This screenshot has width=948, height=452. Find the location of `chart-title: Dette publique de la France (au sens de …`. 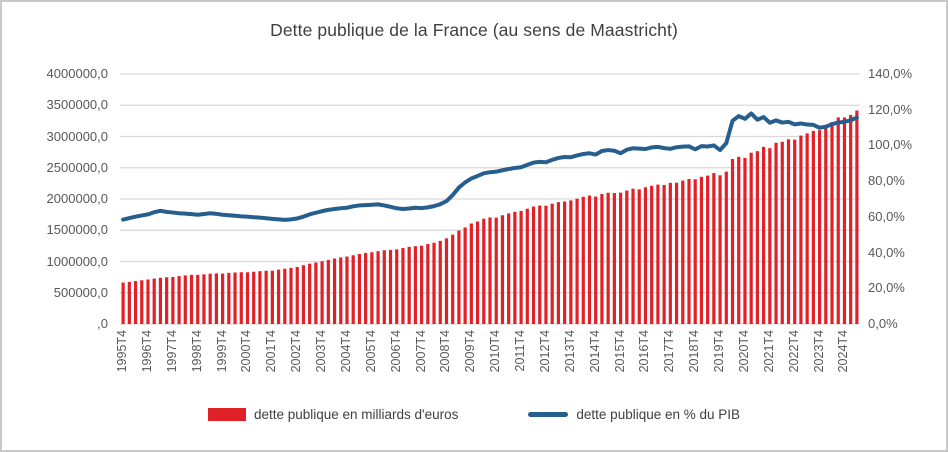

chart-title: Dette publique de la France (au sens de … is located at coordinates (474, 30).